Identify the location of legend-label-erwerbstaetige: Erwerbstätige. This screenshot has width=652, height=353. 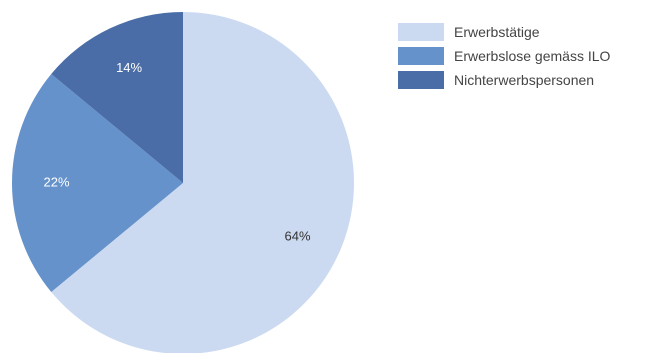
(497, 32).